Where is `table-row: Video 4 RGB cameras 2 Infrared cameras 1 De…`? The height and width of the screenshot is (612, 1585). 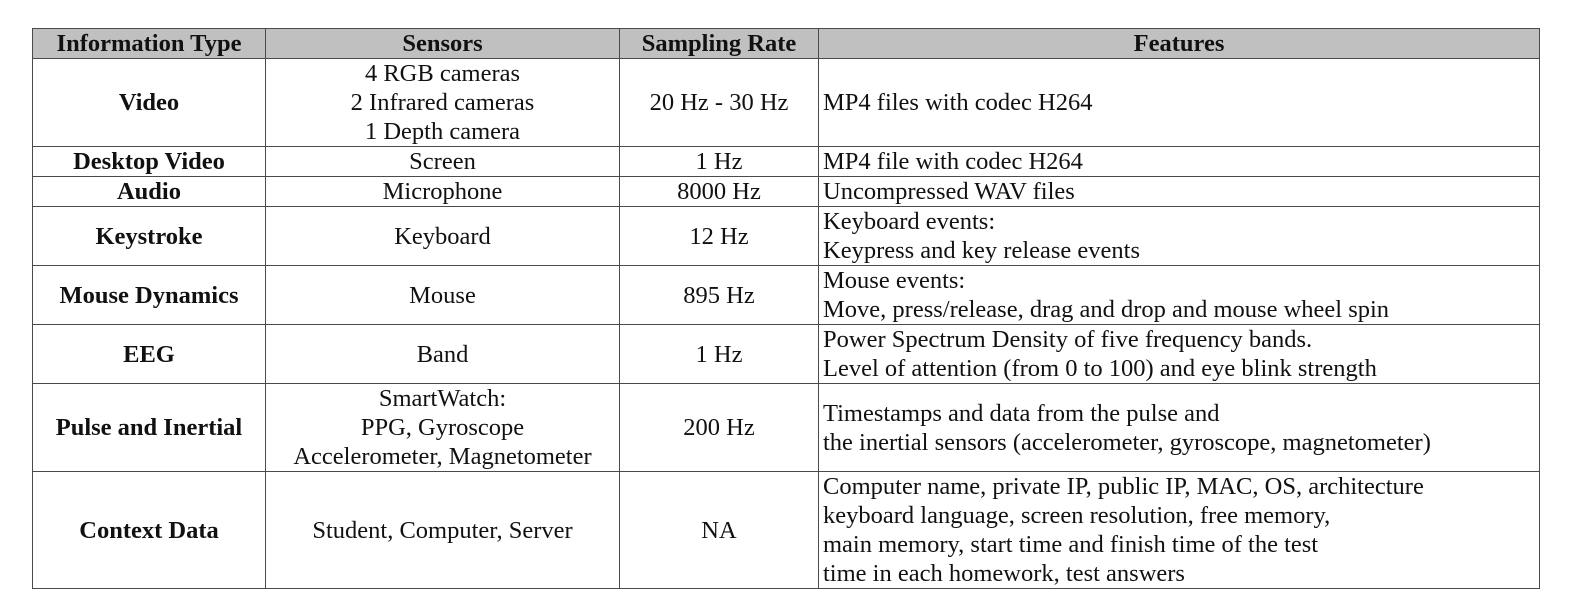
table-row: Video 4 RGB cameras 2 Infrared cameras 1 De… is located at coordinates (786, 102).